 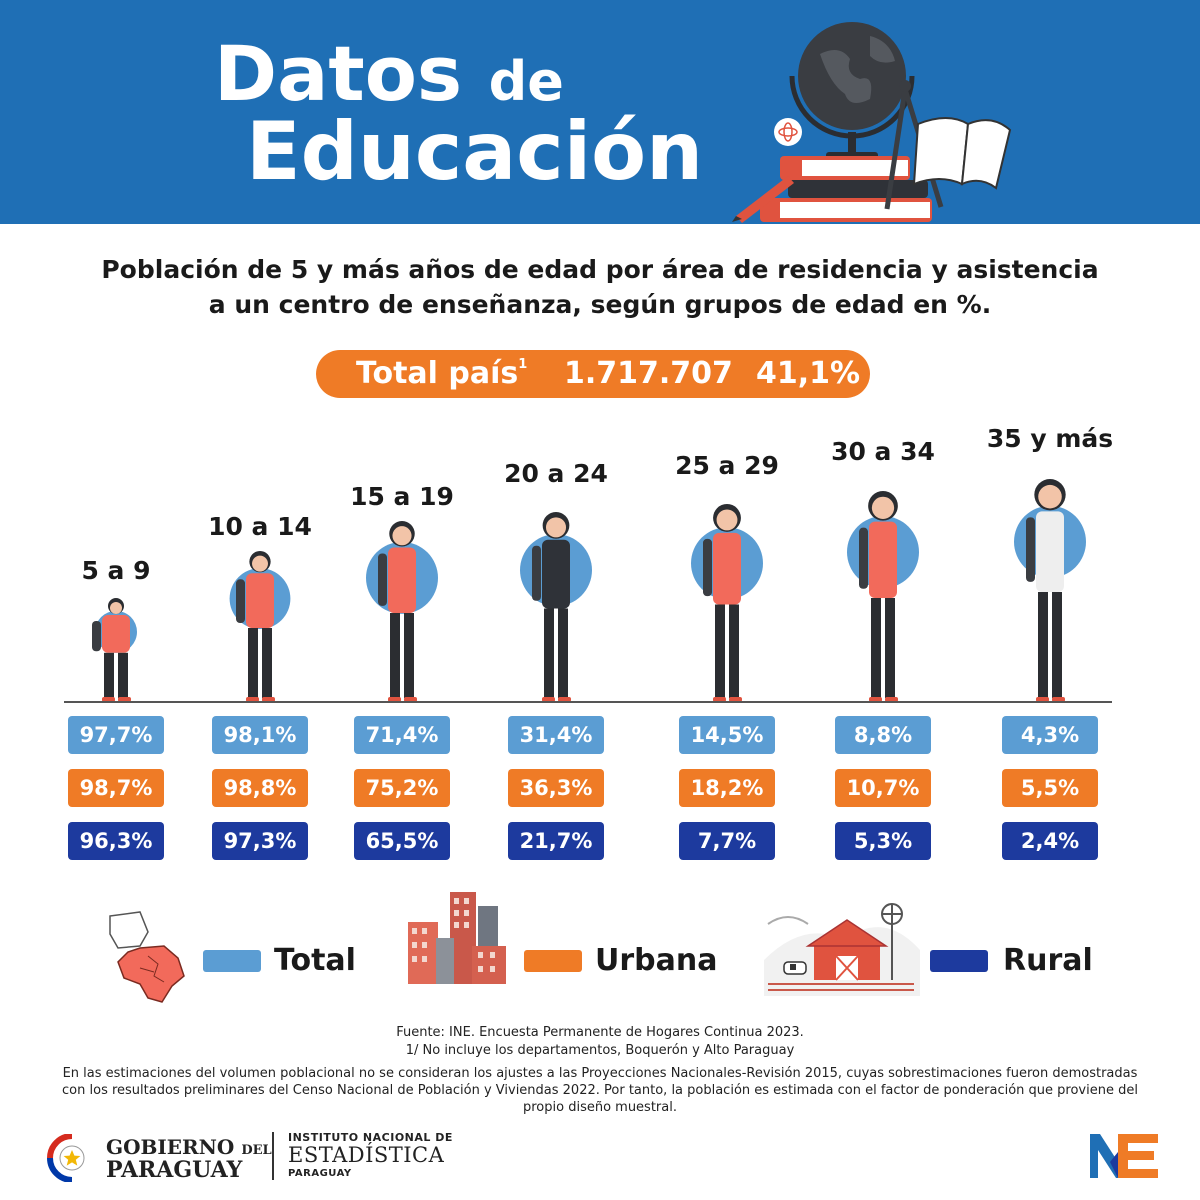 What do you see at coordinates (320, 1173) in the screenshot?
I see `ine-line3: PARAGUAY` at bounding box center [320, 1173].